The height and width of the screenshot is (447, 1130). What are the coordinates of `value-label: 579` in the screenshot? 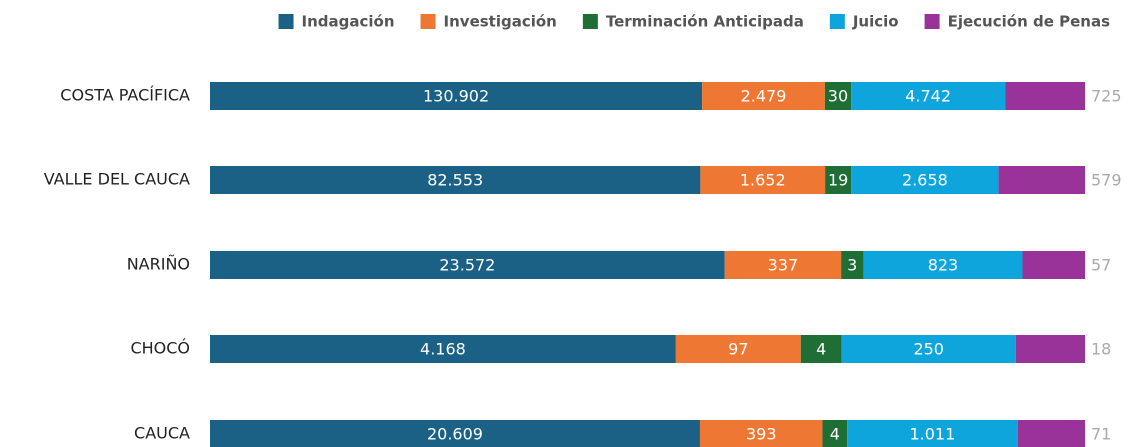 It's located at (1106, 180).